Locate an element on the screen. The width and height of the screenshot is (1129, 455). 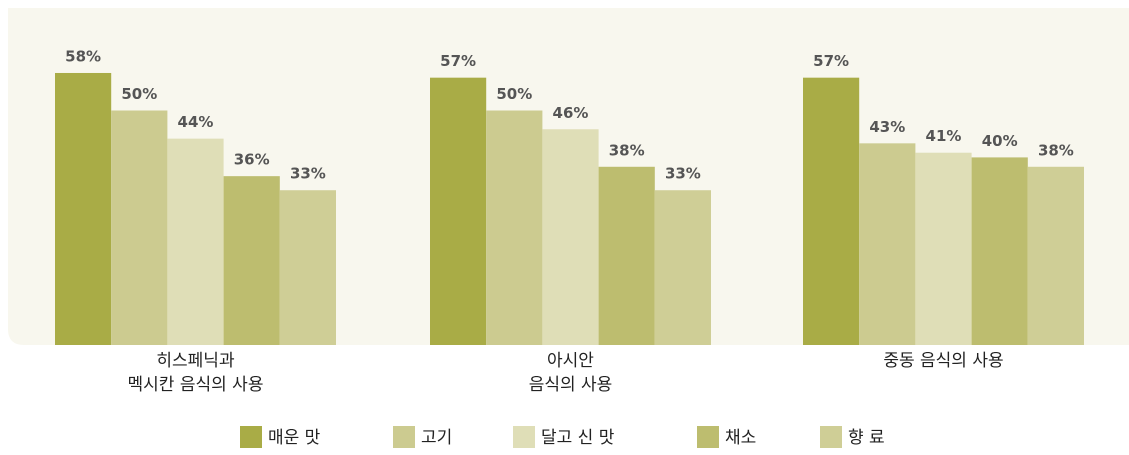
value-label: 41% is located at coordinates (944, 136).